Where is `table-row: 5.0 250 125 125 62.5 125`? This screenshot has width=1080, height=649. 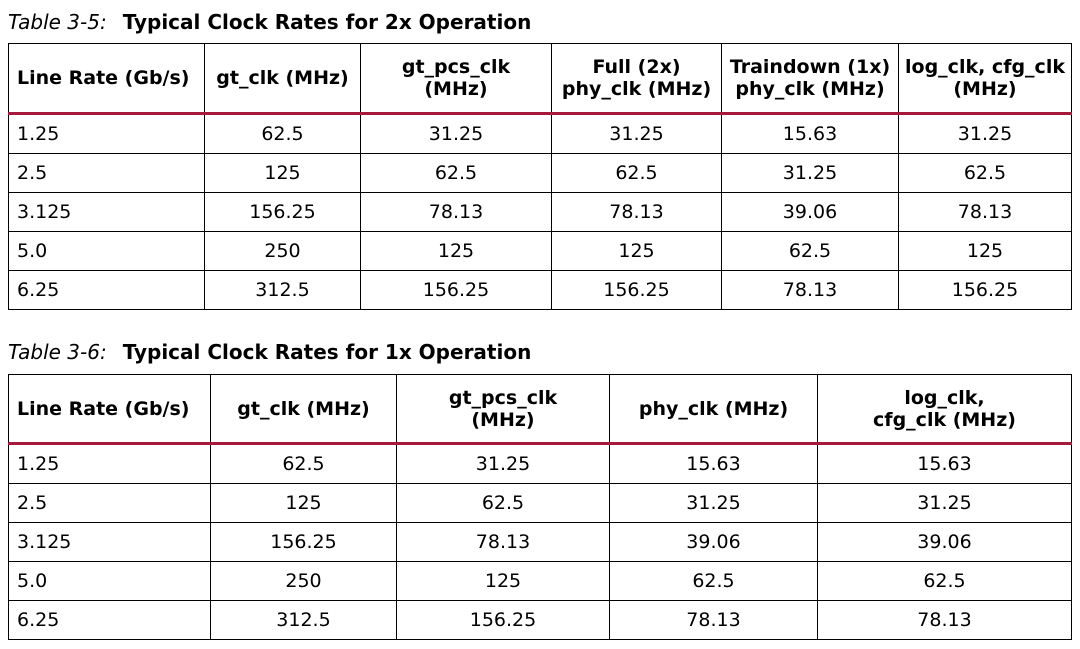 table-row: 5.0 250 125 125 62.5 125 is located at coordinates (540, 251).